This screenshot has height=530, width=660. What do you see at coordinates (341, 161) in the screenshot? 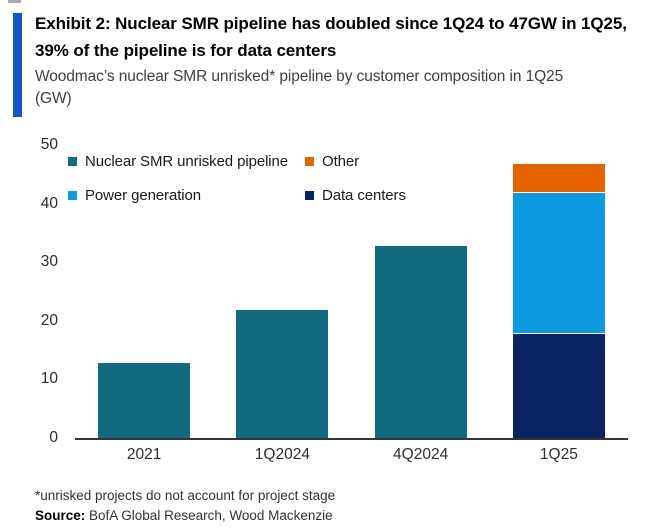
I see `legend-label: Other` at bounding box center [341, 161].